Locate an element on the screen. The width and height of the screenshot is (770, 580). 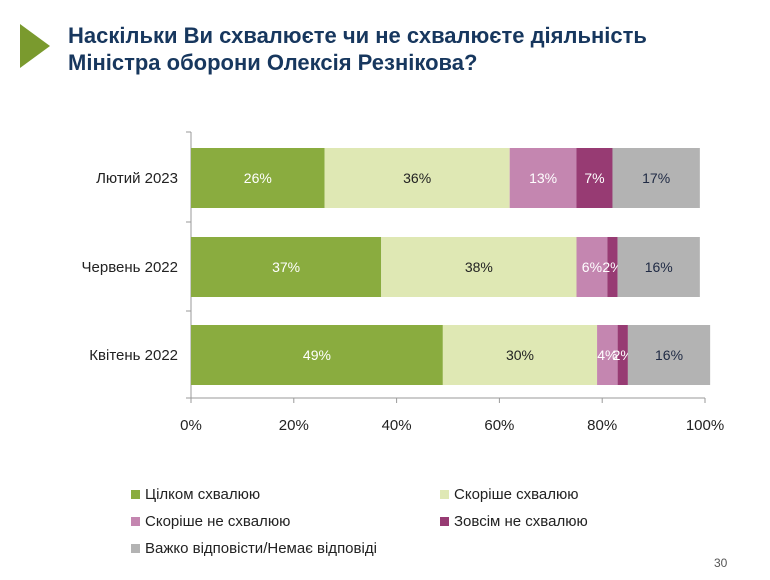
data-label: 17% is located at coordinates (656, 178).